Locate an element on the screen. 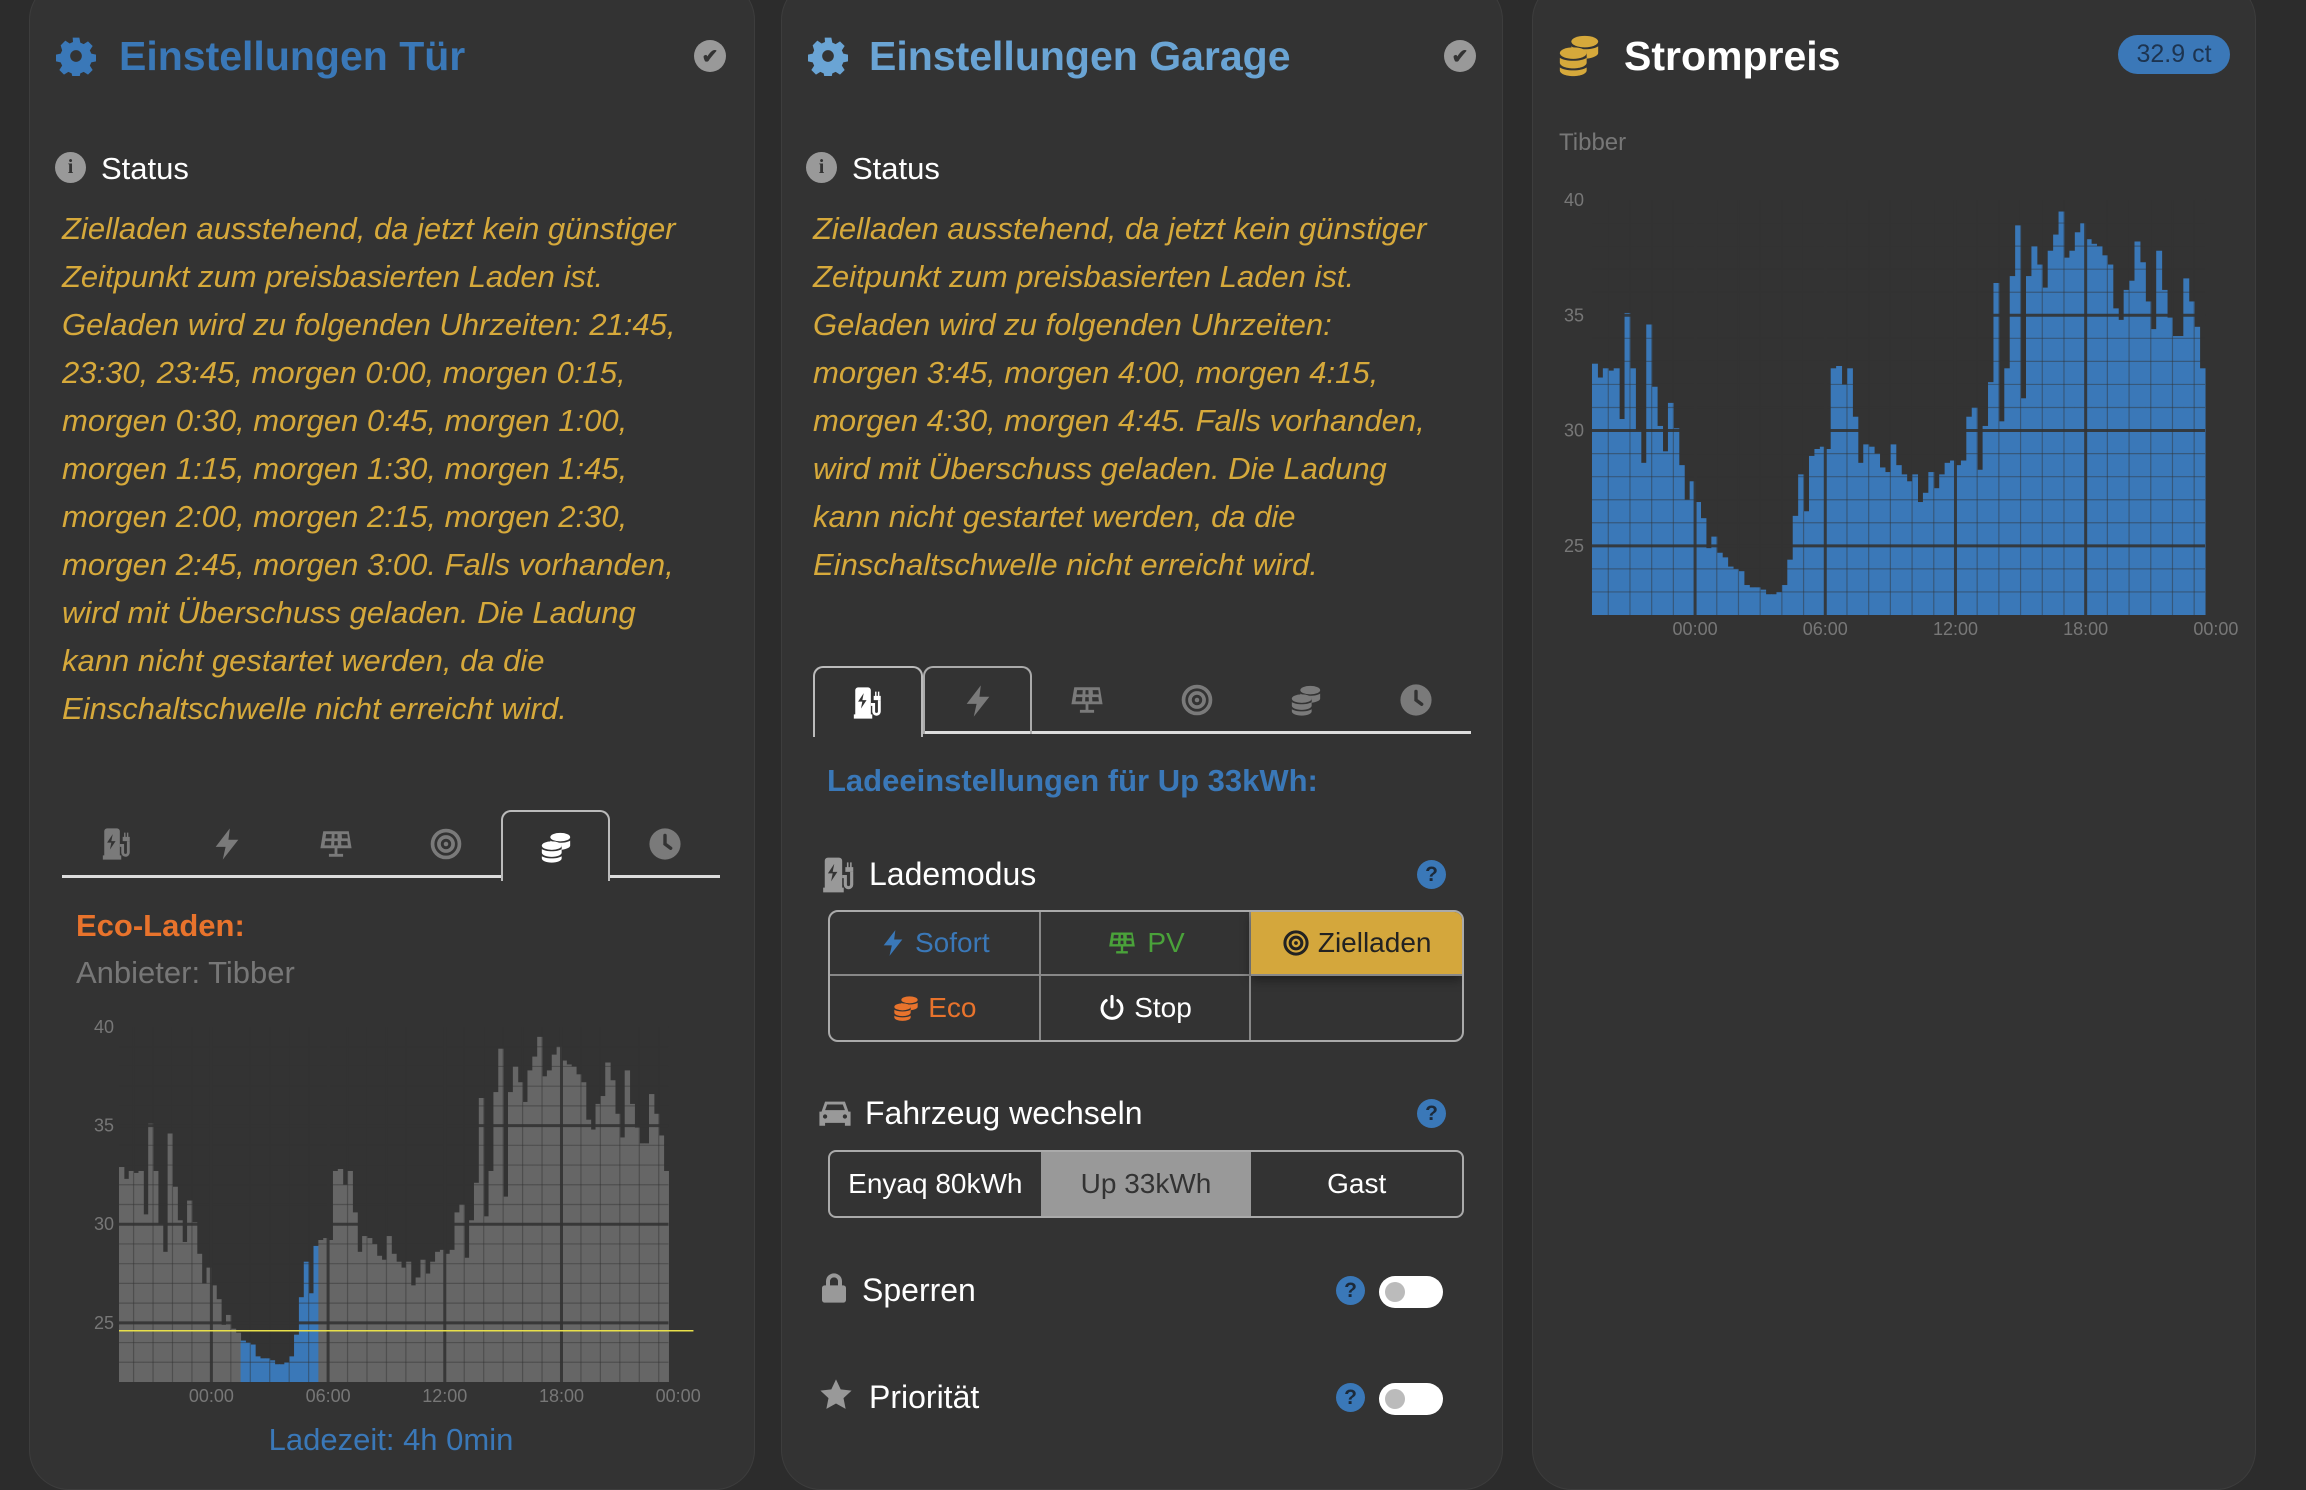 This screenshot has height=1490, width=2306. mode-sofort-button: Sofort is located at coordinates (935, 944).